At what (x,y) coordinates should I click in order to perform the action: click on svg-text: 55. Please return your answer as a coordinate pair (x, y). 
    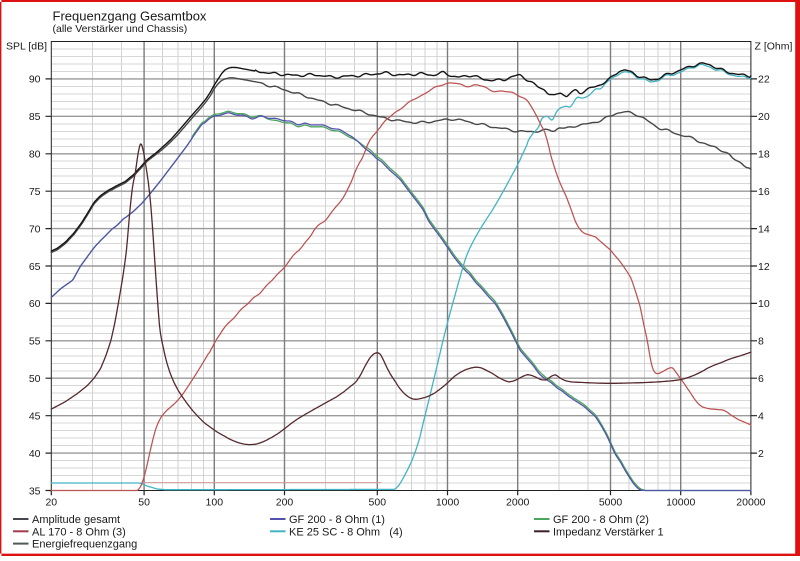
    Looking at the image, I should click on (35, 342).